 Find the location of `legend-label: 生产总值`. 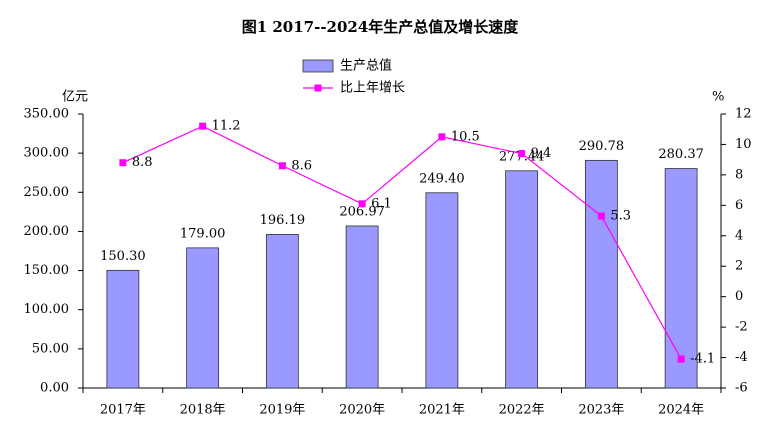

legend-label: 生产总值 is located at coordinates (366, 66).